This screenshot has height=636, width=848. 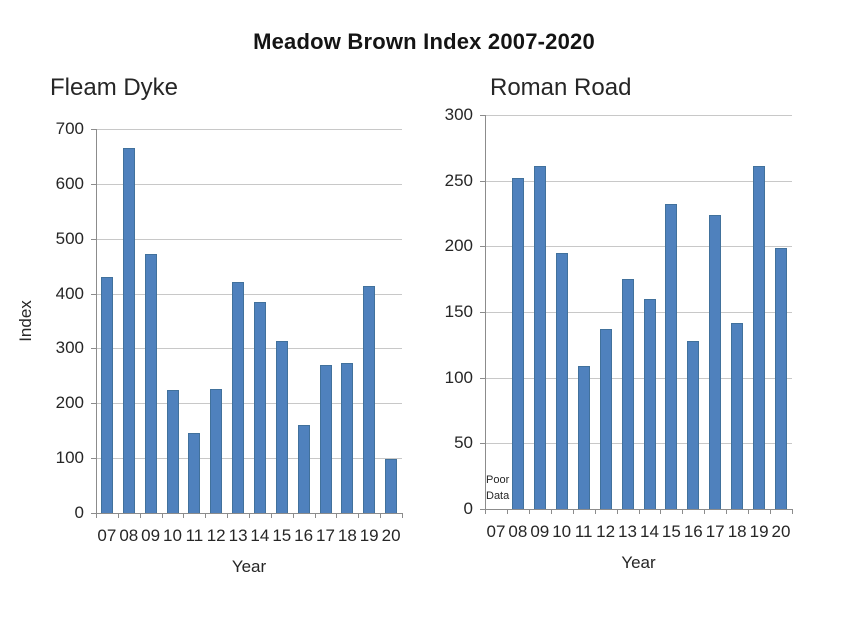 I want to click on x-tick-label-09: 09, so click(x=540, y=531).